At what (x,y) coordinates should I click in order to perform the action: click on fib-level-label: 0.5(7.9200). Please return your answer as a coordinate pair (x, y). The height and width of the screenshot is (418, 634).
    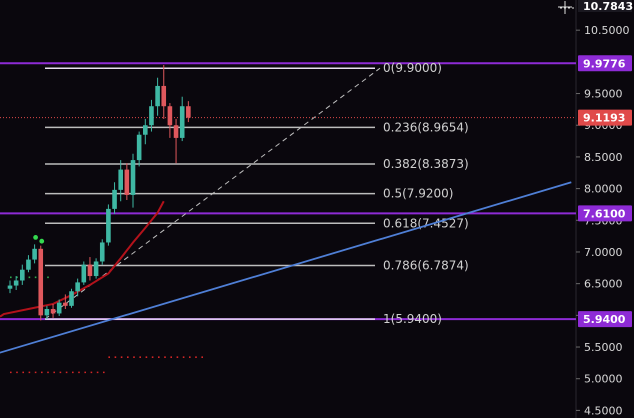
    Looking at the image, I should click on (418, 194).